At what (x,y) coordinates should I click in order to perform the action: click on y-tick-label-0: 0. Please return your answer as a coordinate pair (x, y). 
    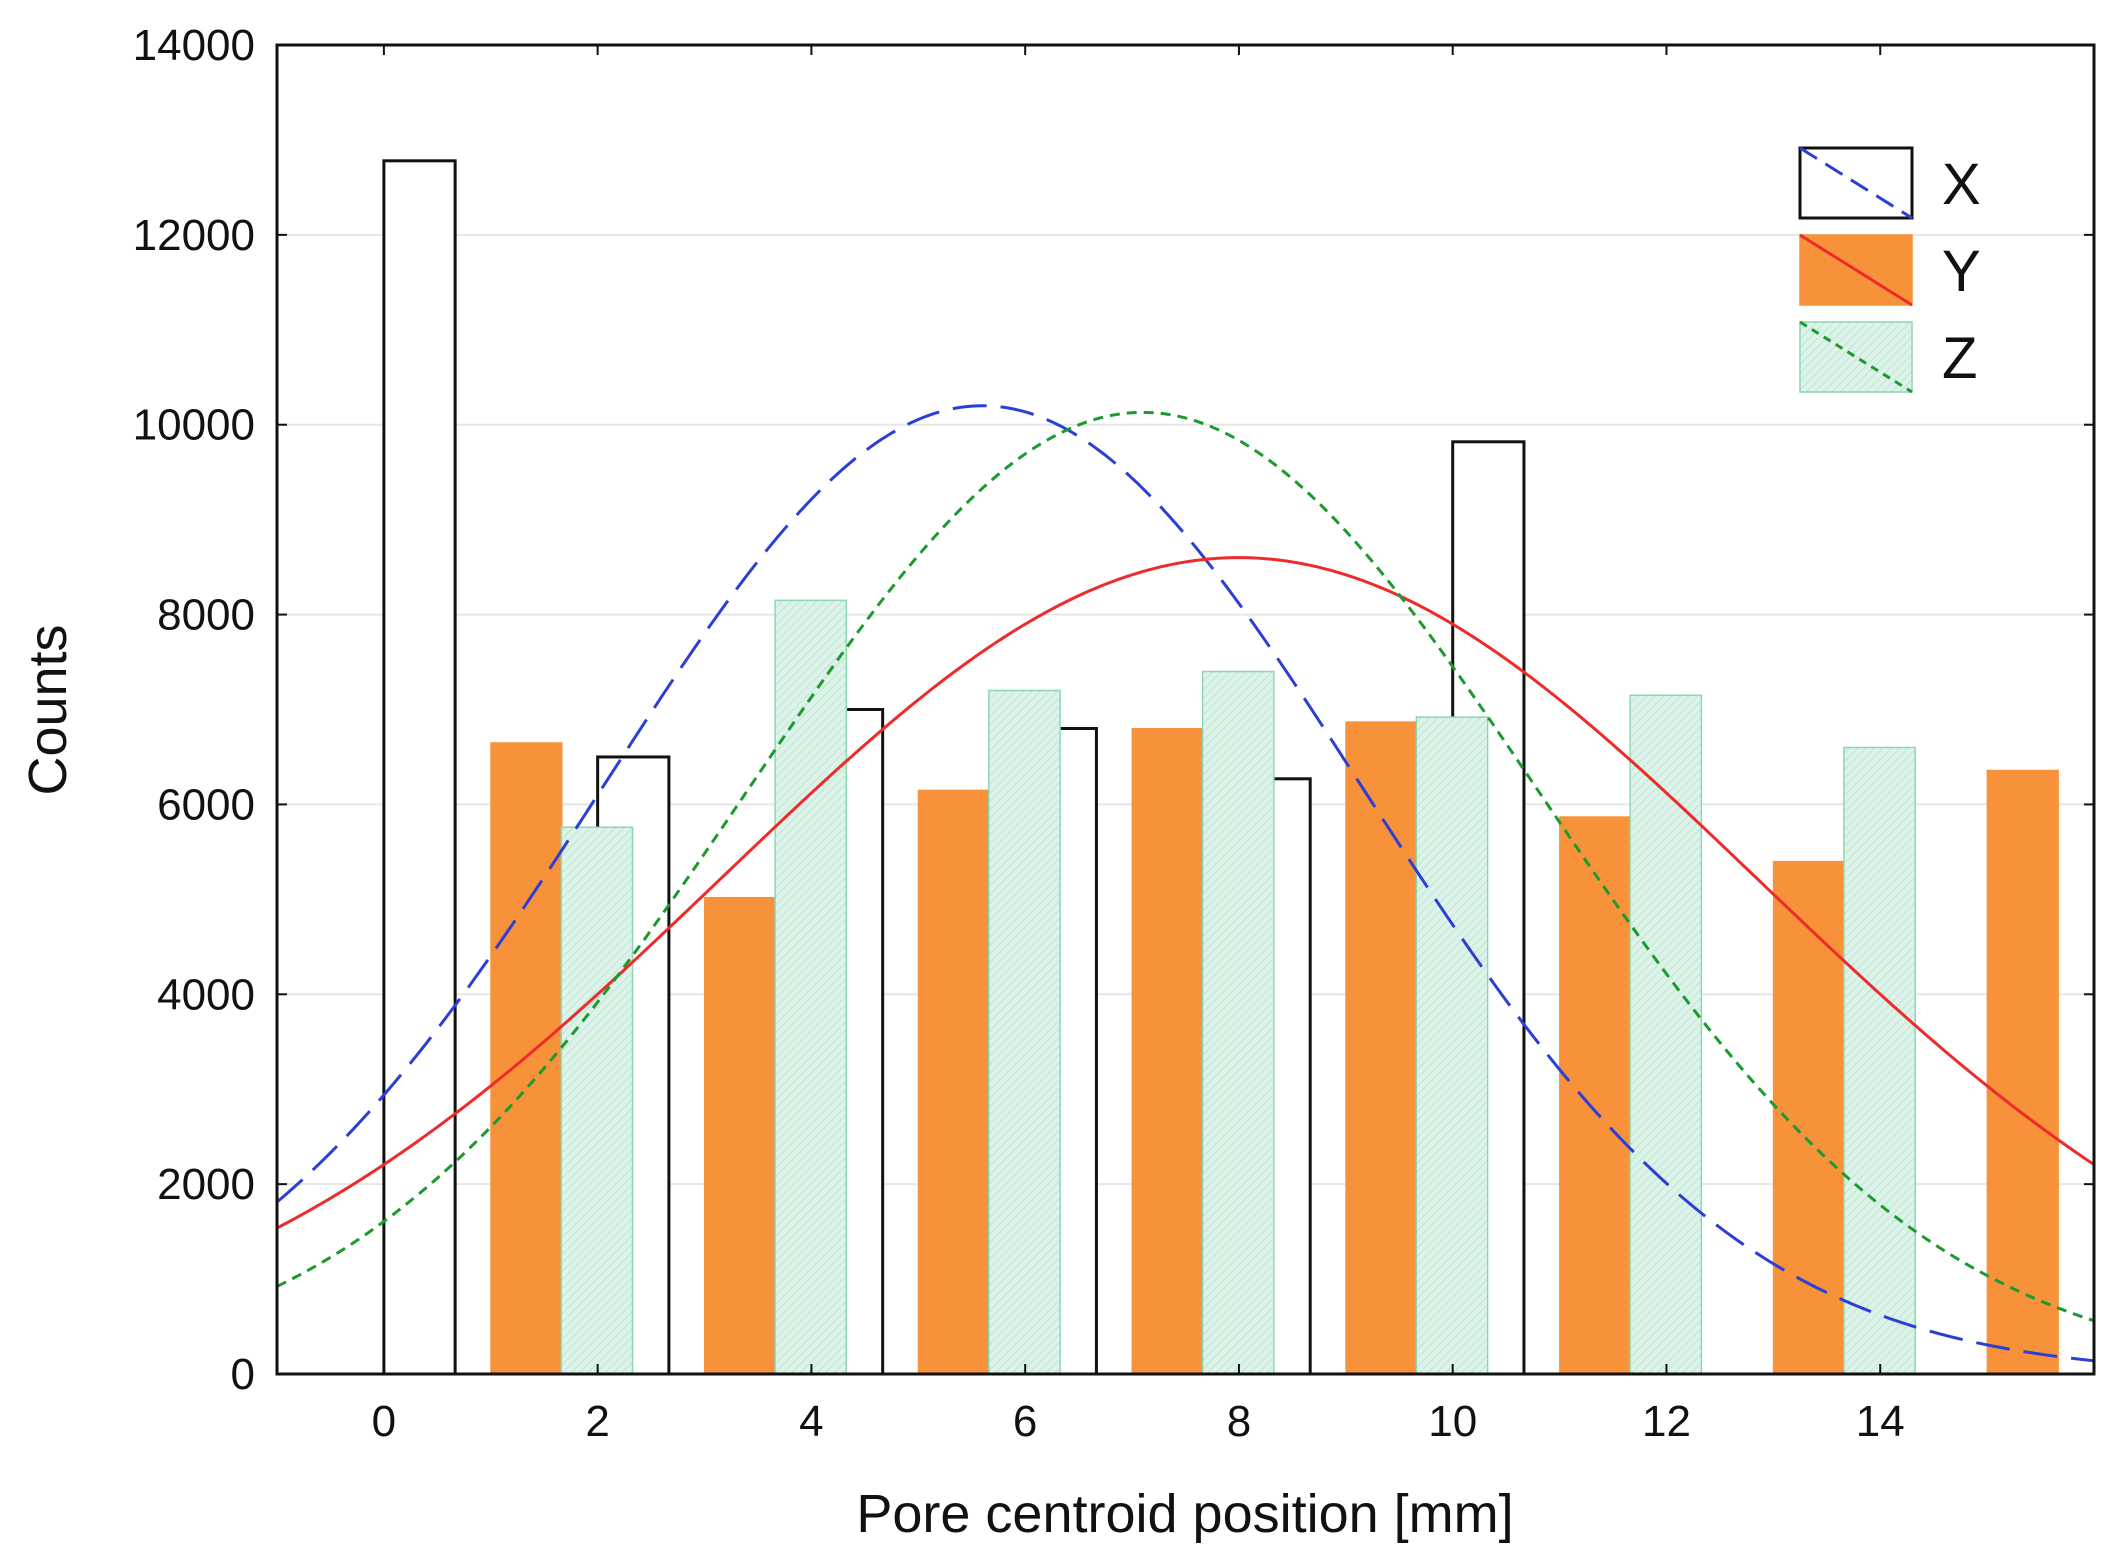
    Looking at the image, I should click on (243, 1374).